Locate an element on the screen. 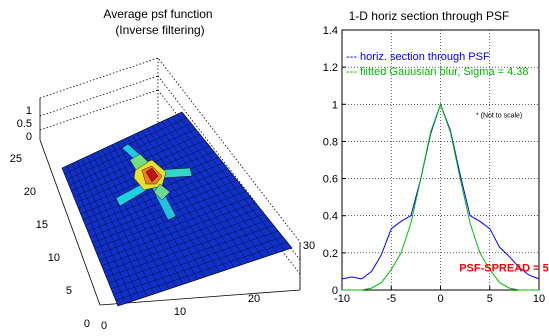 Image resolution: width=549 pixels, height=336 pixels. x-axis-ticks: 0 10 20 30 is located at coordinates (208, 286).